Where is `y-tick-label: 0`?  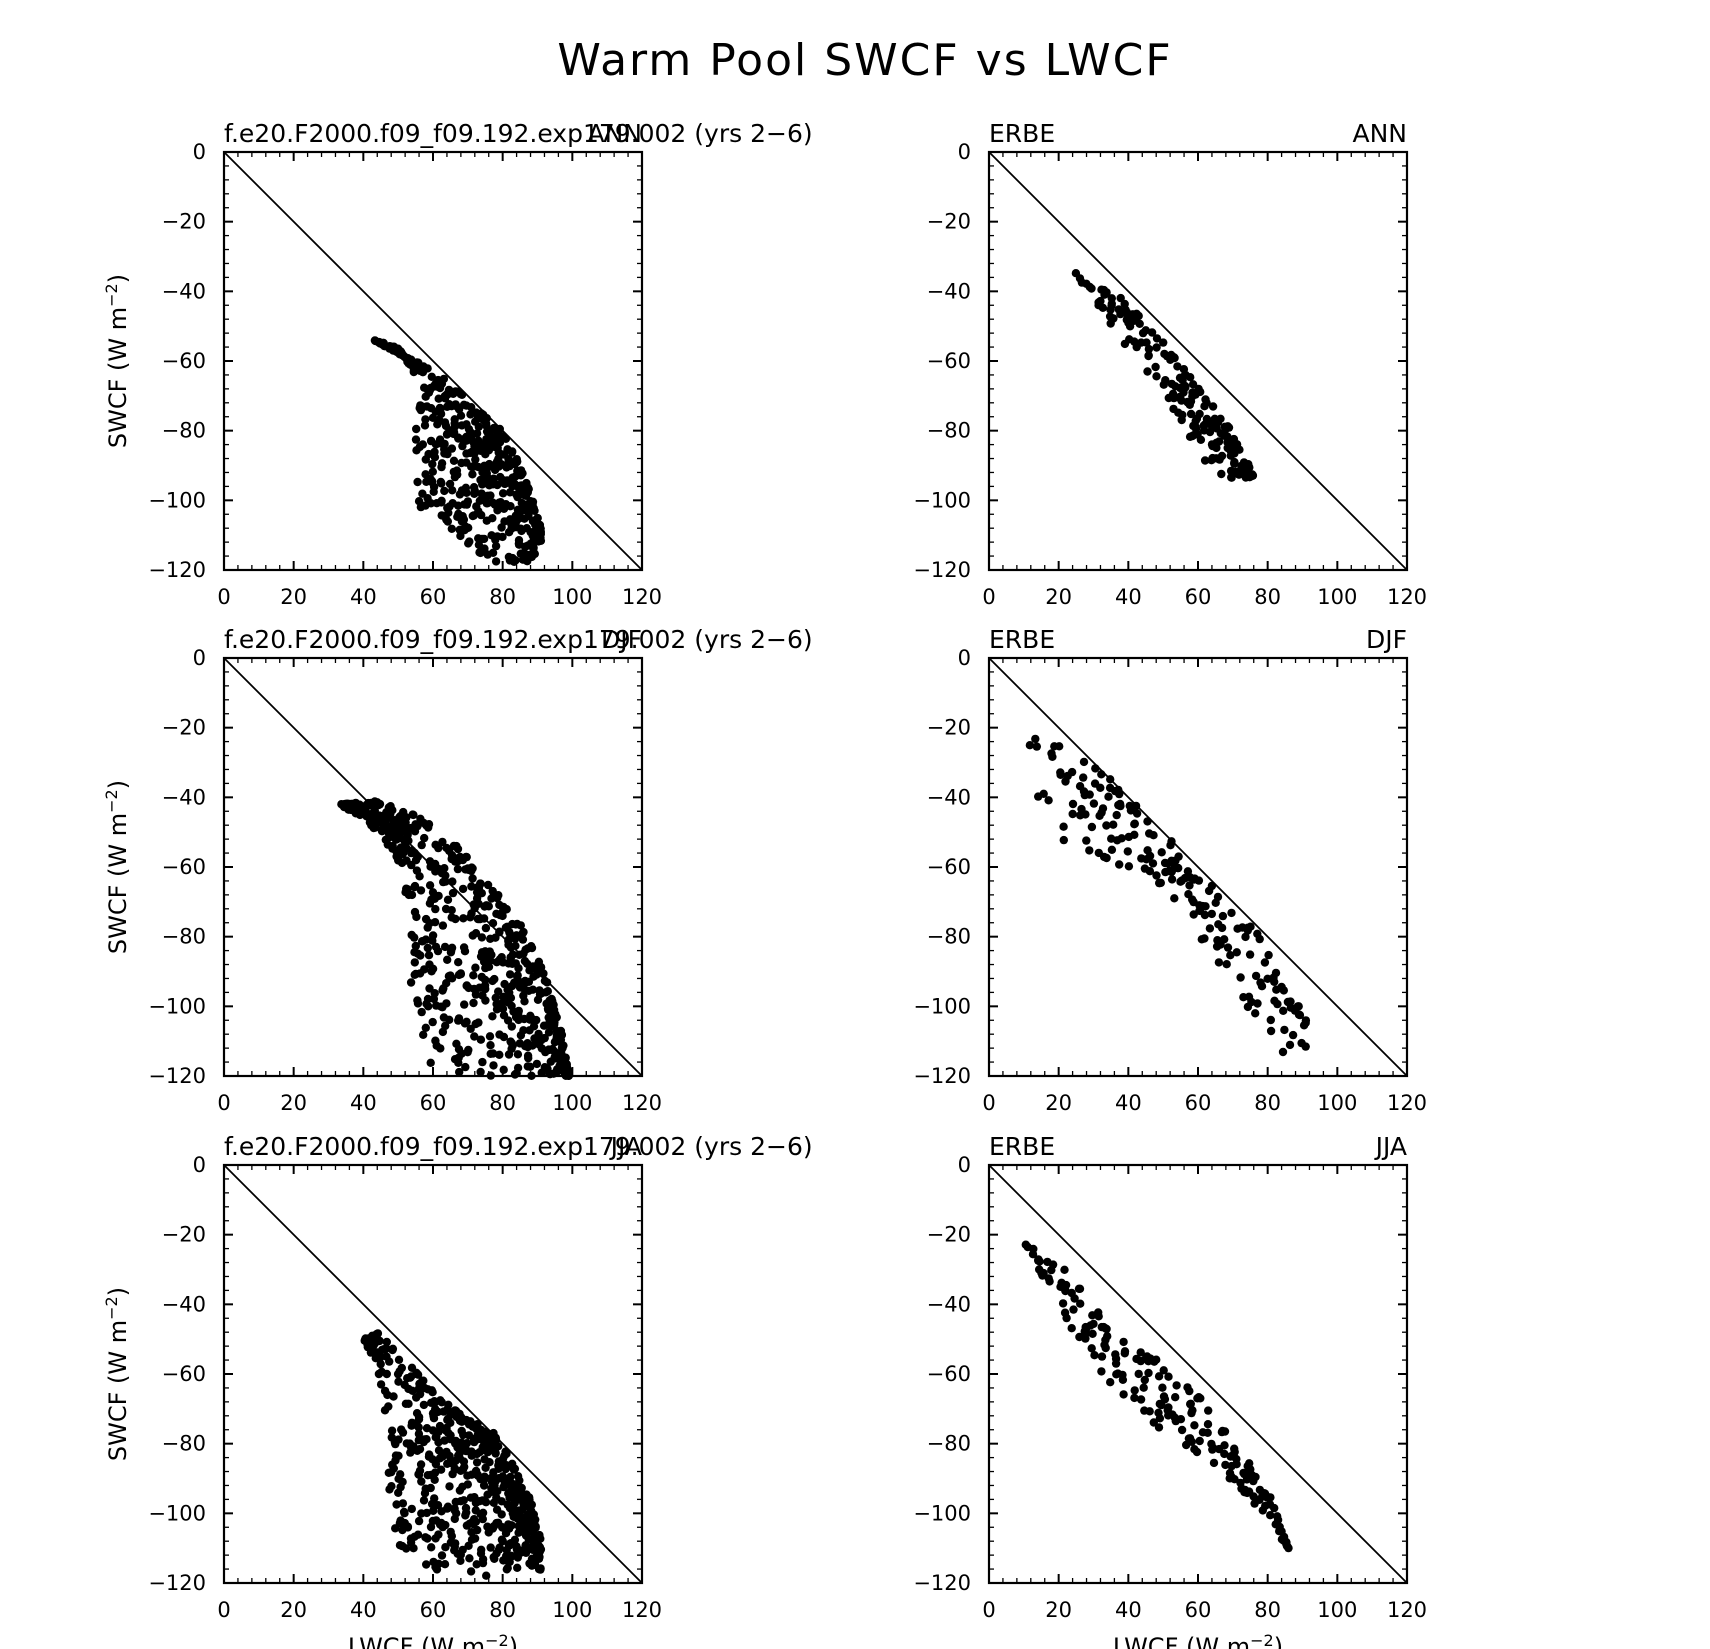
y-tick-label: 0 is located at coordinates (199, 658).